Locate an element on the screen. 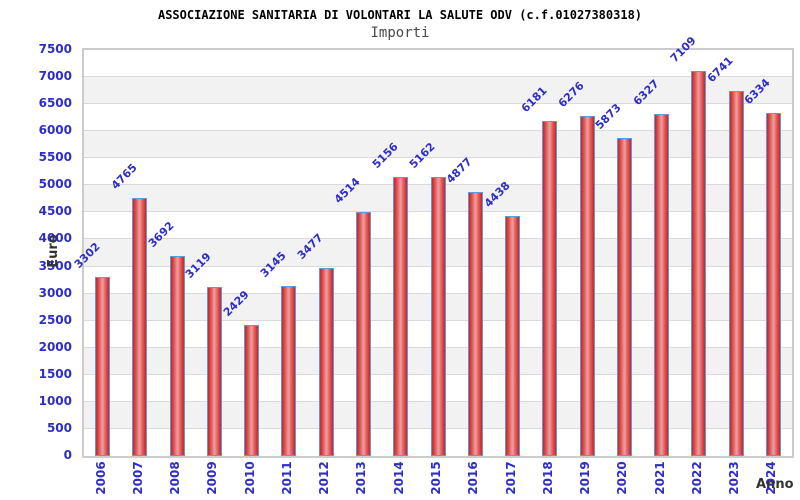  y-tick-label: 2000 is located at coordinates (55, 346).